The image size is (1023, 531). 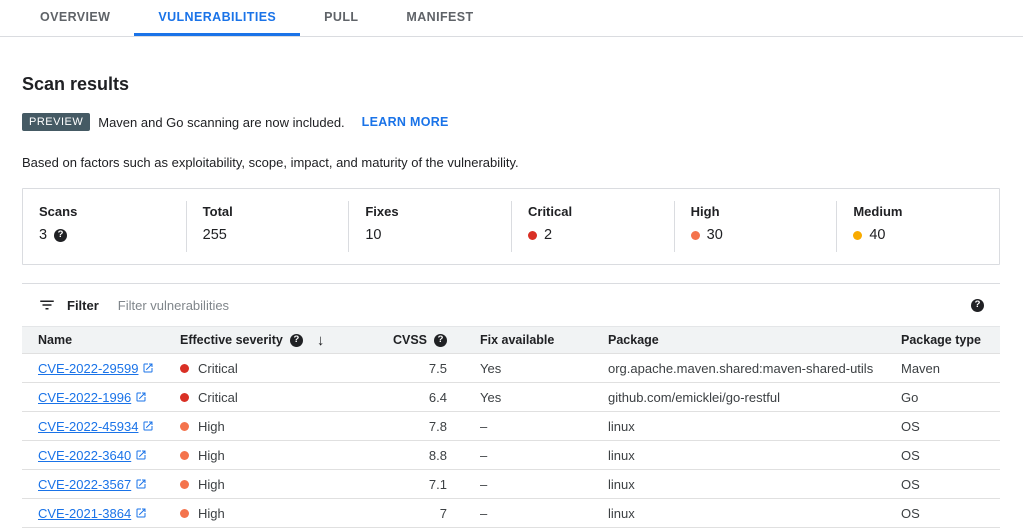 I want to click on cve-link: CVE-2022-45934, so click(x=96, y=426).